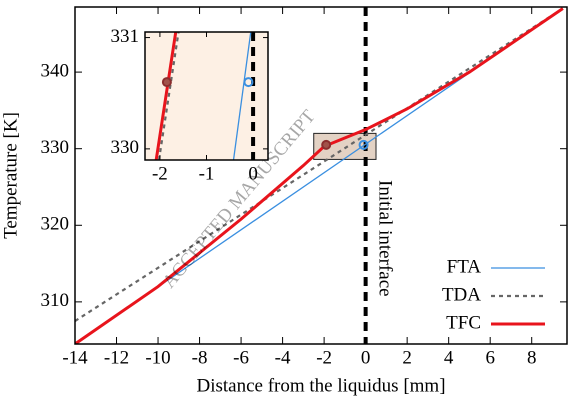  What do you see at coordinates (407, 357) in the screenshot?
I see `x-tick-label: 2` at bounding box center [407, 357].